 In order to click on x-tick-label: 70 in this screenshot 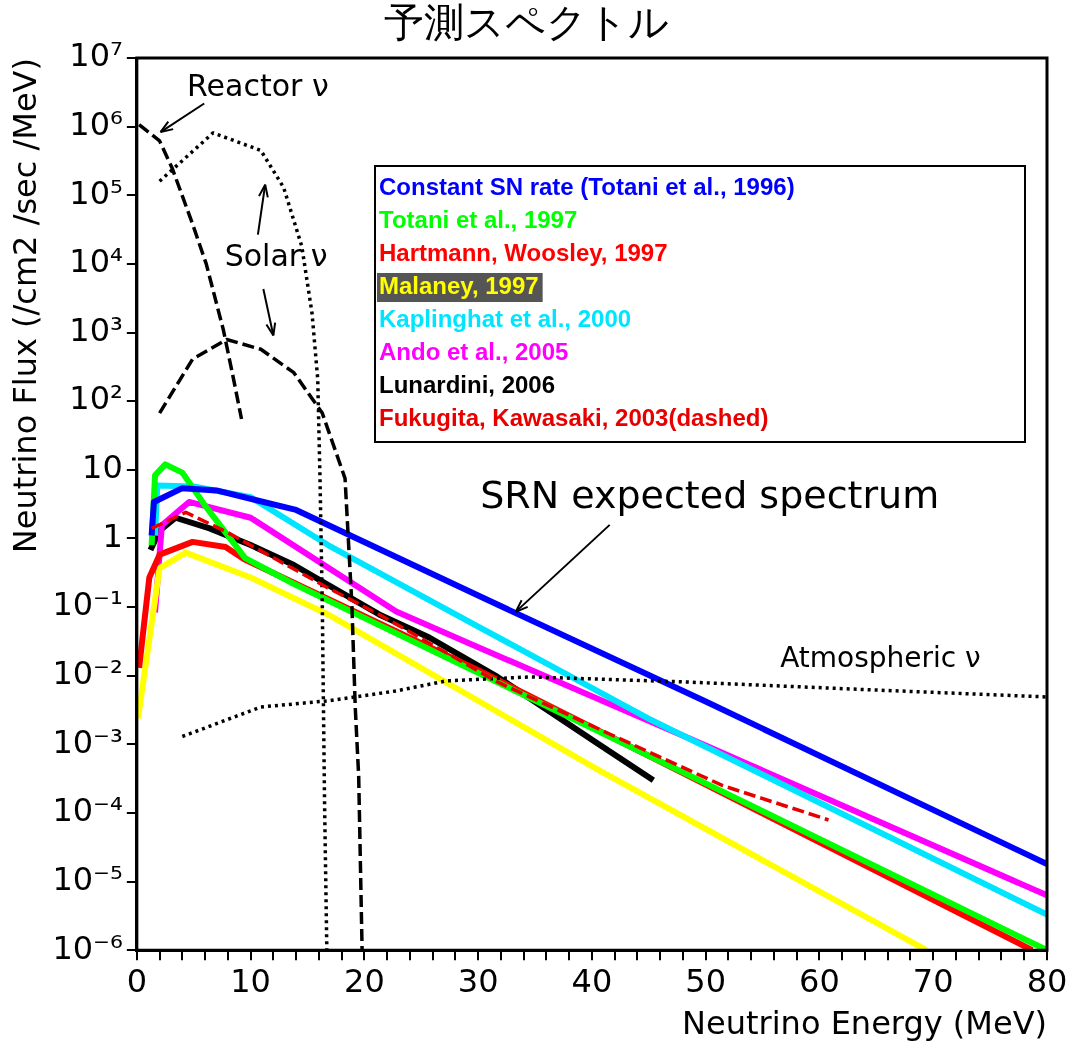, I will do `click(933, 980)`.